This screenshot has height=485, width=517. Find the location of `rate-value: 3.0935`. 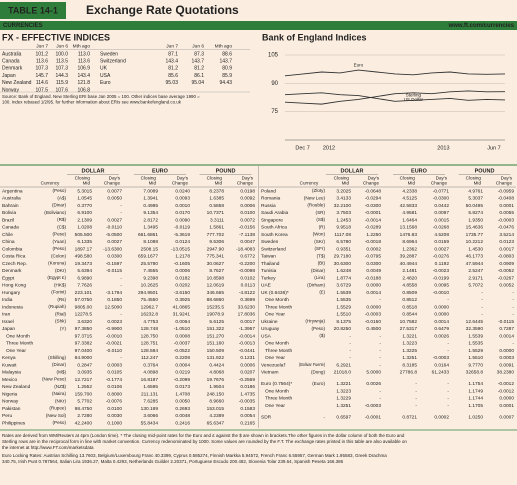

rate-value: 3.0935 is located at coordinates (84, 373).